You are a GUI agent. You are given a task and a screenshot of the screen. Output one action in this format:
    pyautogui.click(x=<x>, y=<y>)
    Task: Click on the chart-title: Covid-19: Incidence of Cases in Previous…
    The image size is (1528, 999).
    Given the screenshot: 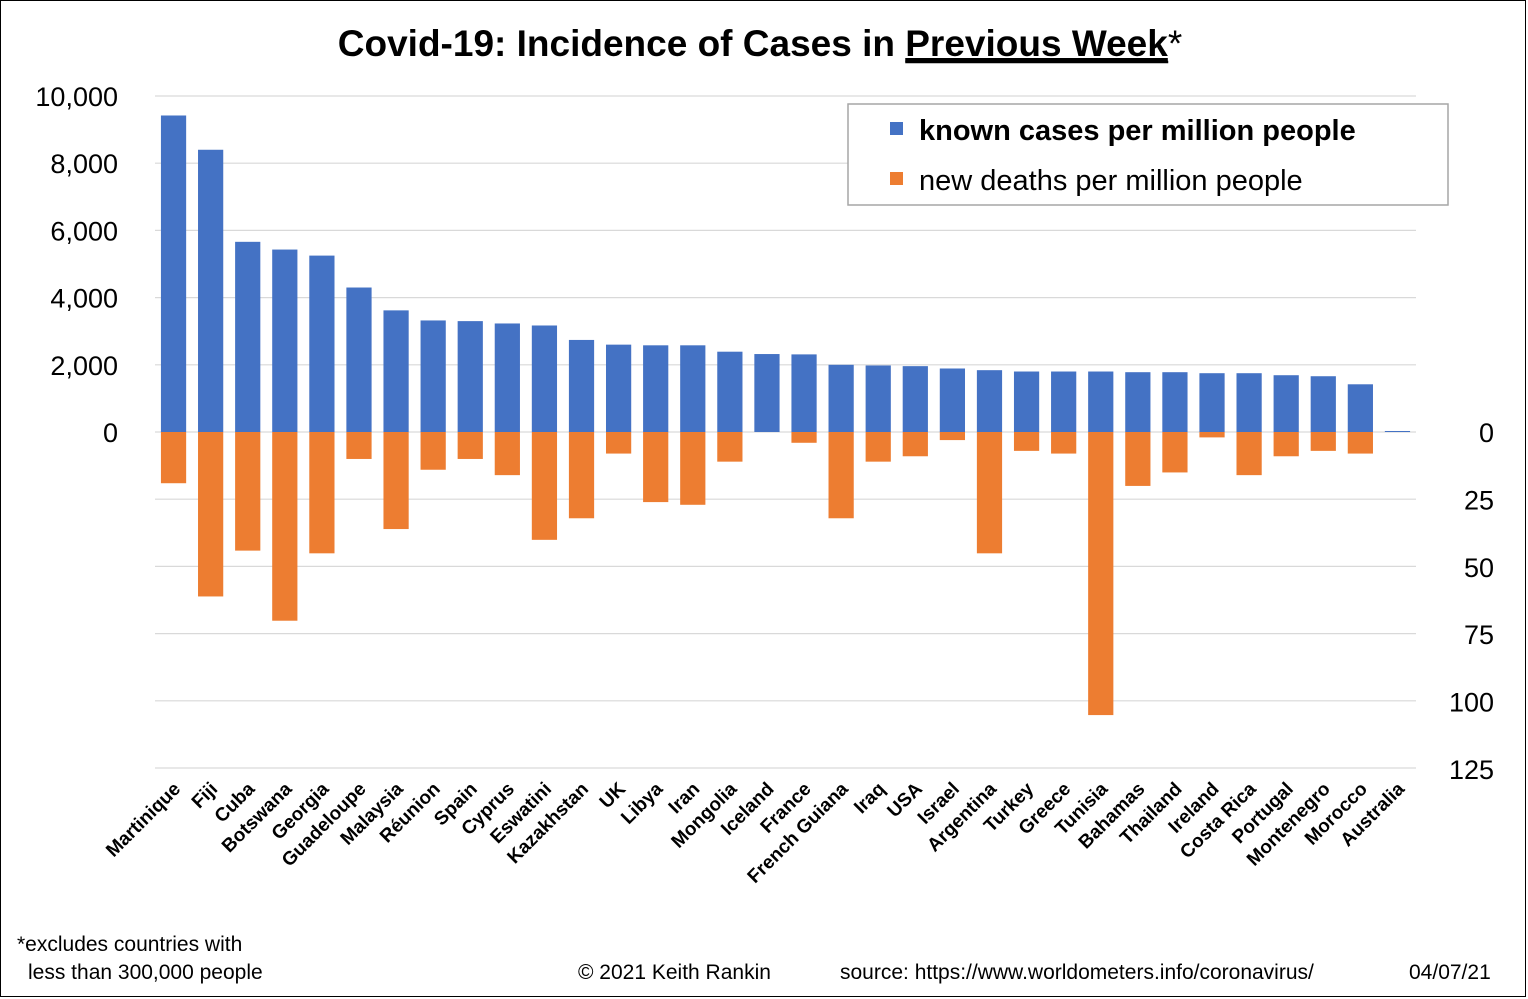 What is the action you would take?
    pyautogui.click(x=760, y=43)
    